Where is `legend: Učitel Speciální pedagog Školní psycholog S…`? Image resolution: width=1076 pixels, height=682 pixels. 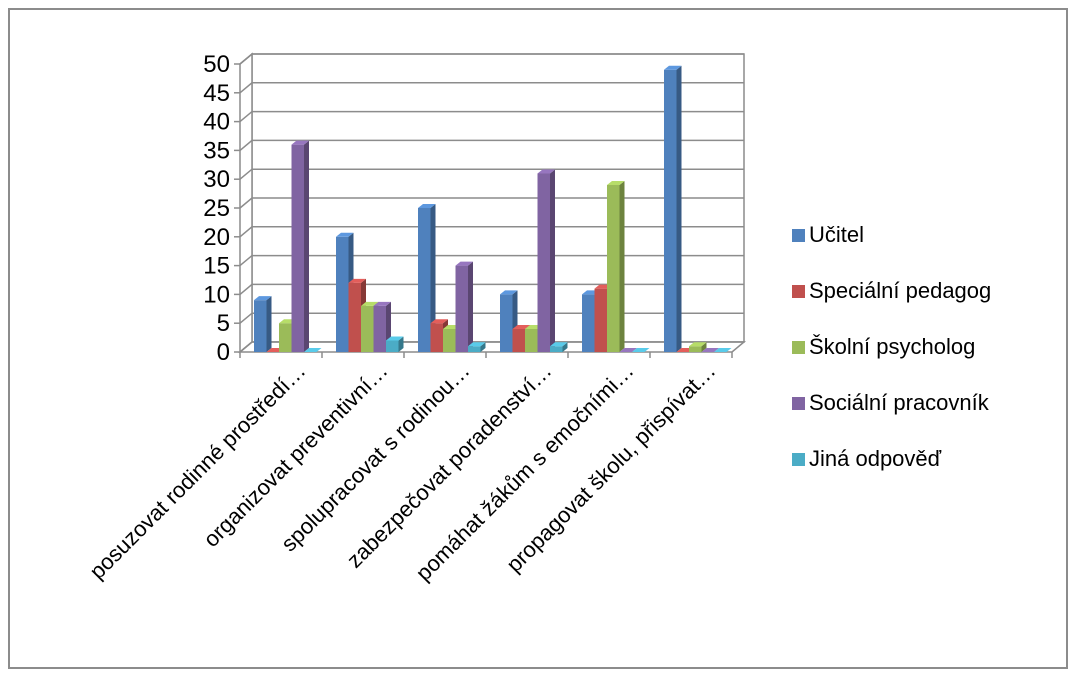 legend: Učitel Speciální pedagog Školní psycholog S… is located at coordinates (891, 346).